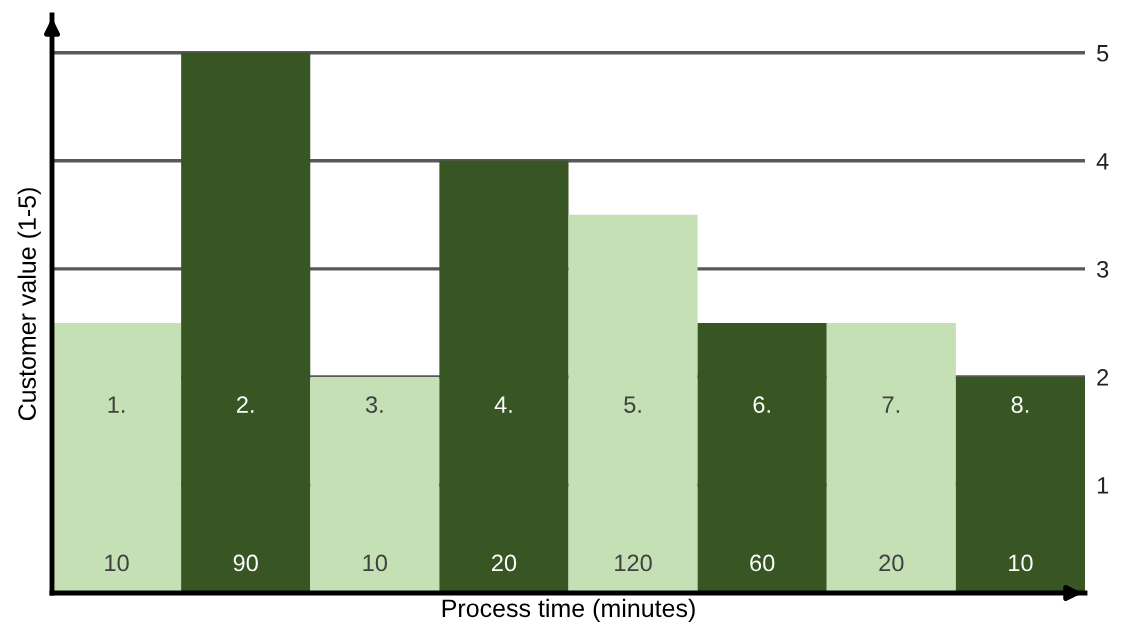 Image resolution: width=1121 pixels, height=631 pixels. What do you see at coordinates (1103, 53) in the screenshot?
I see `y-tick-label: 5` at bounding box center [1103, 53].